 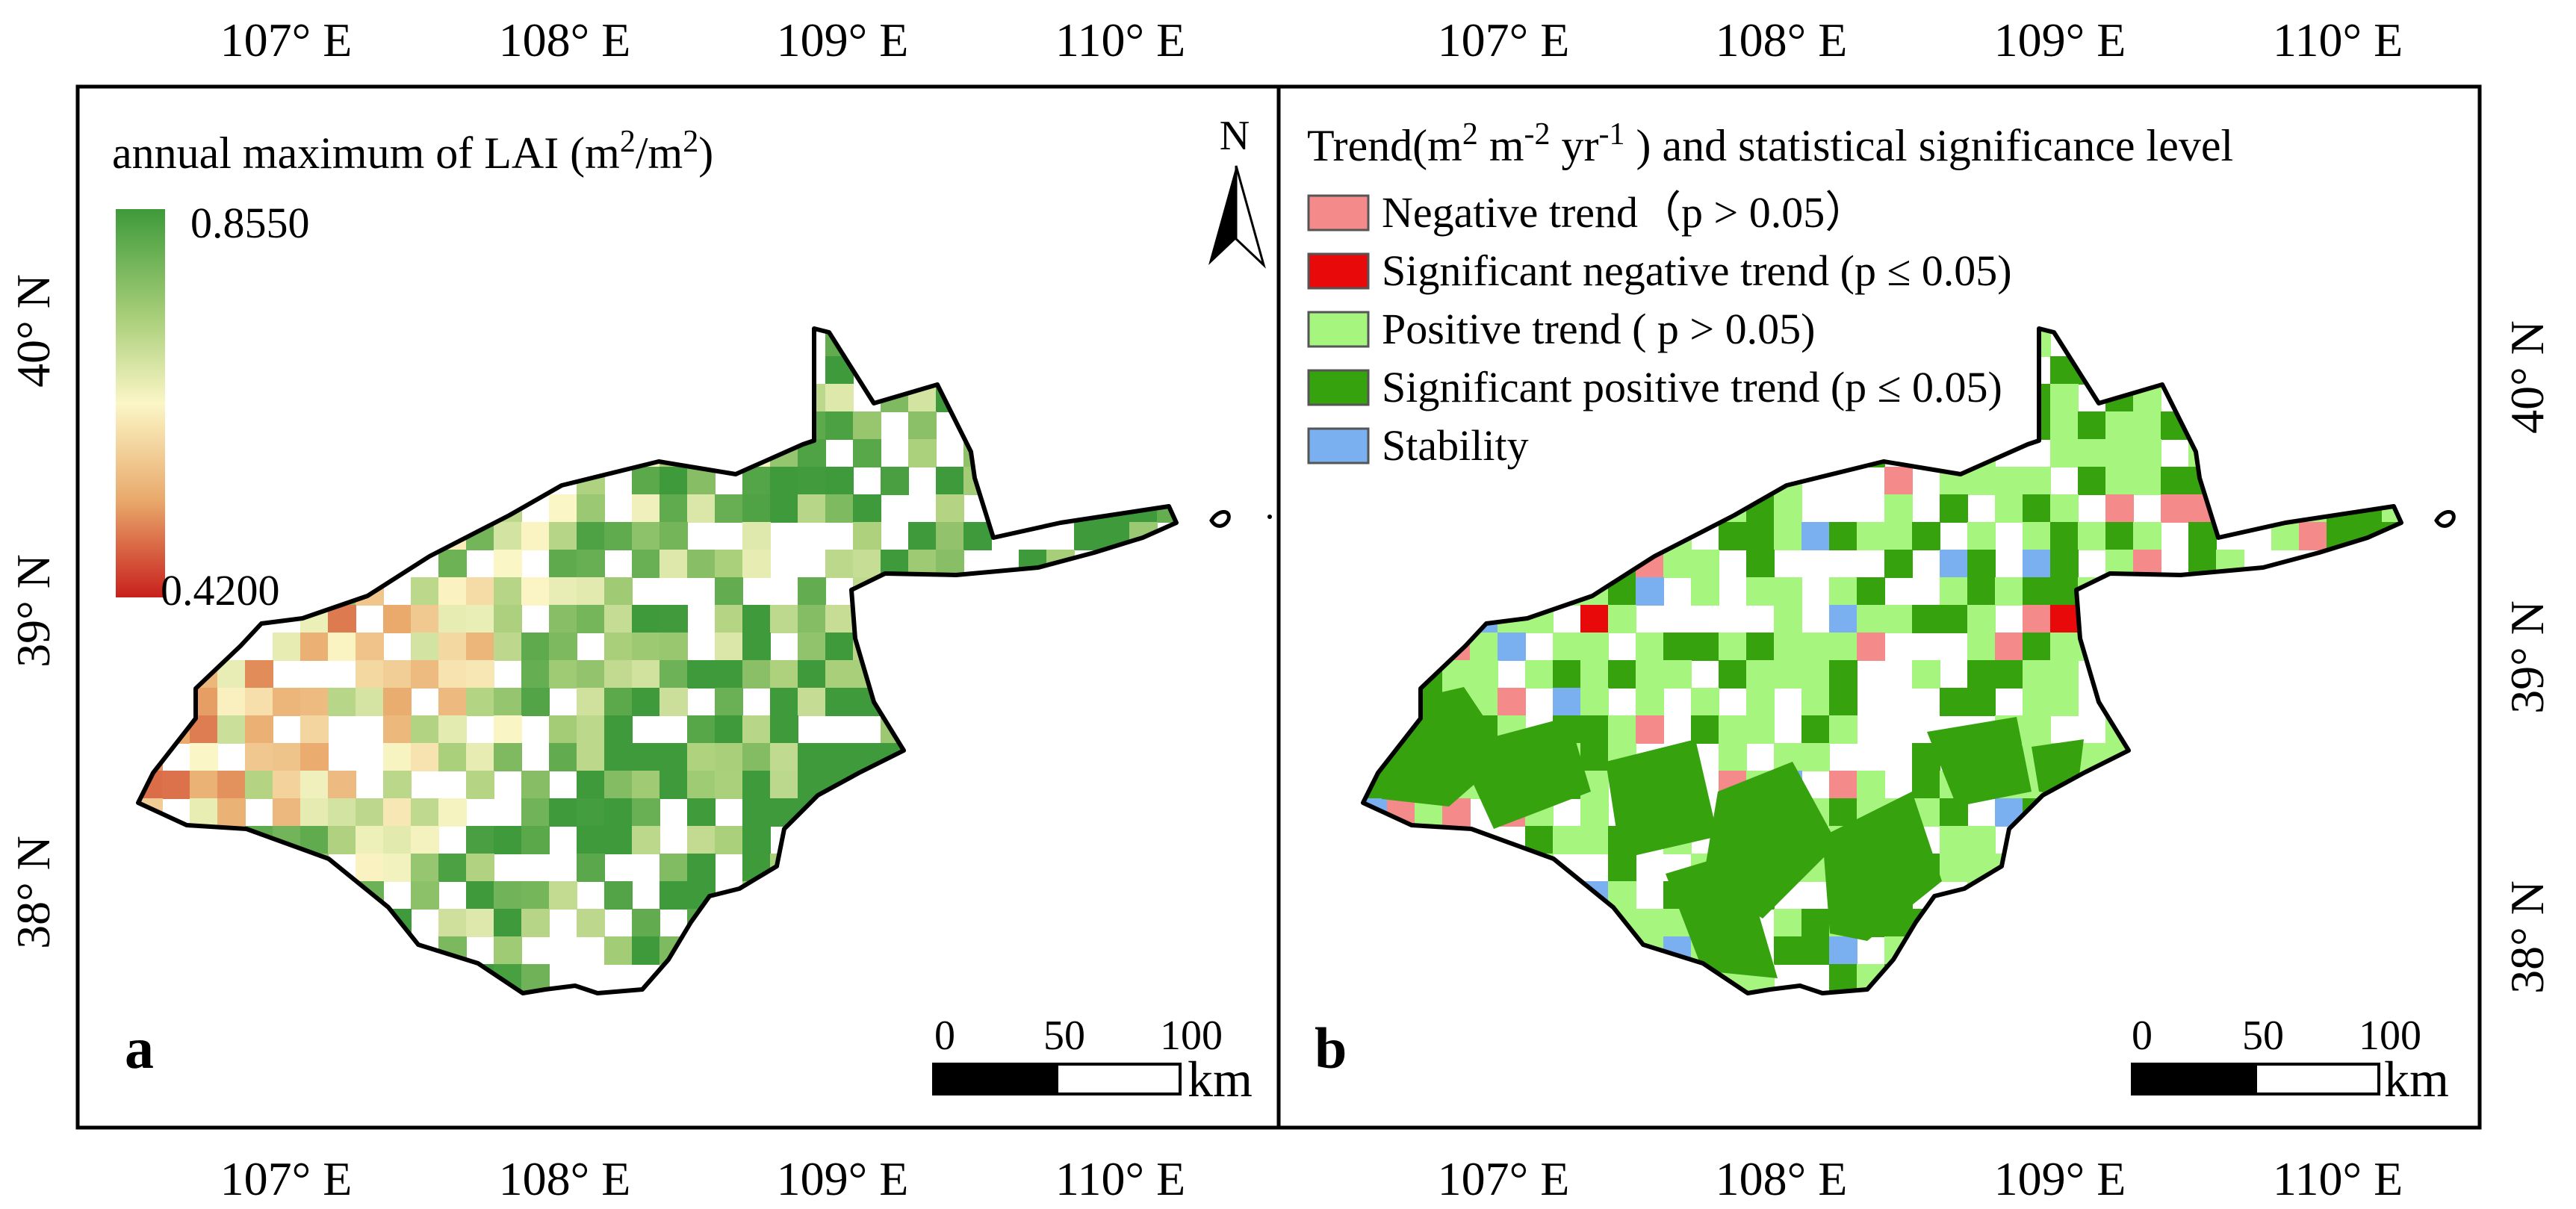 What do you see at coordinates (2263, 1036) in the screenshot?
I see `scale-tick: 50` at bounding box center [2263, 1036].